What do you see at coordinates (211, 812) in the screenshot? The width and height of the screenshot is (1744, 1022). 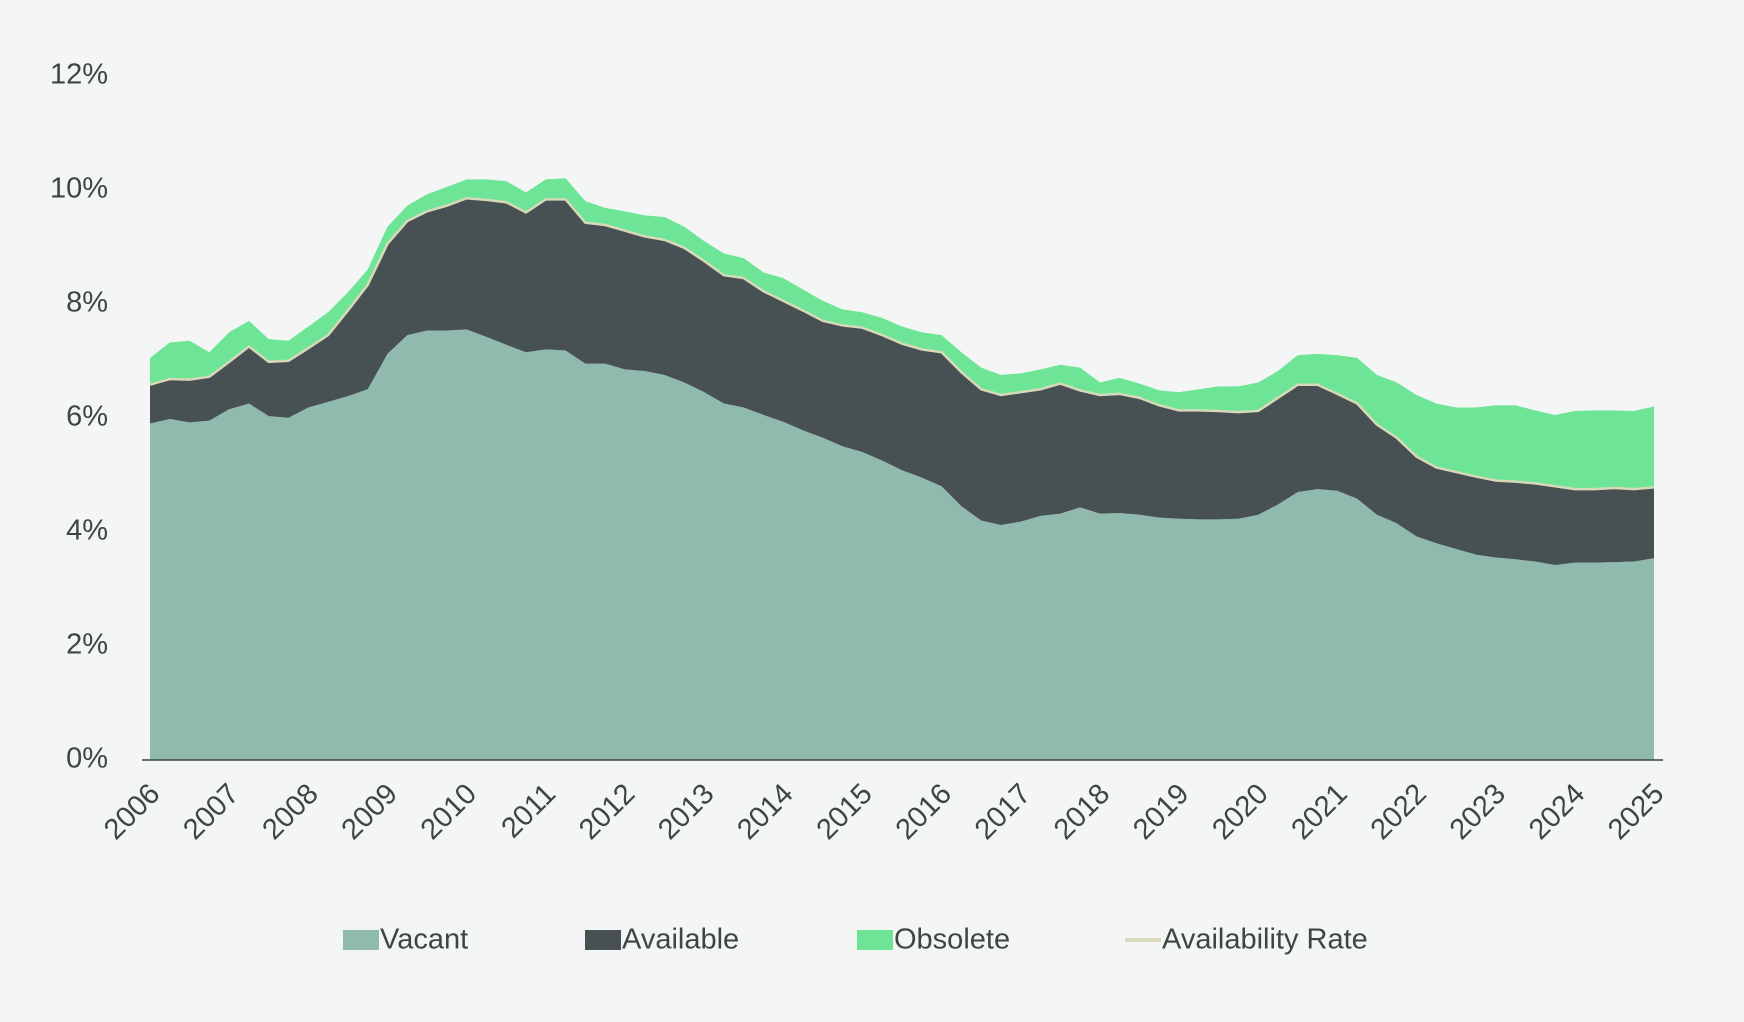 I see `x-tick-label: 2007` at bounding box center [211, 812].